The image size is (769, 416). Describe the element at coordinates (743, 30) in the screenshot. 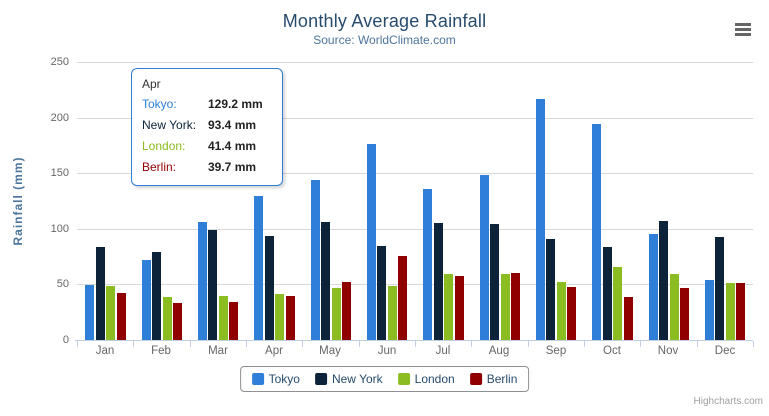

I see `hamburger-menu-icon` at that location.